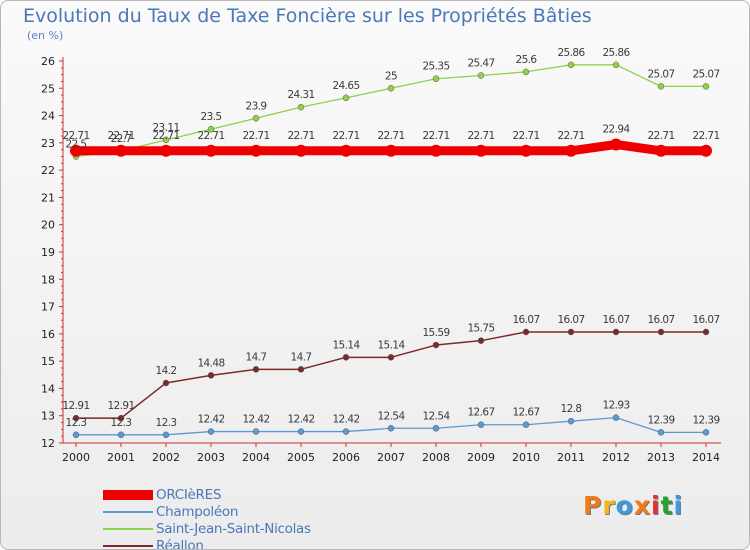 Image resolution: width=750 pixels, height=550 pixels. I want to click on data-label: 14.48, so click(210, 363).